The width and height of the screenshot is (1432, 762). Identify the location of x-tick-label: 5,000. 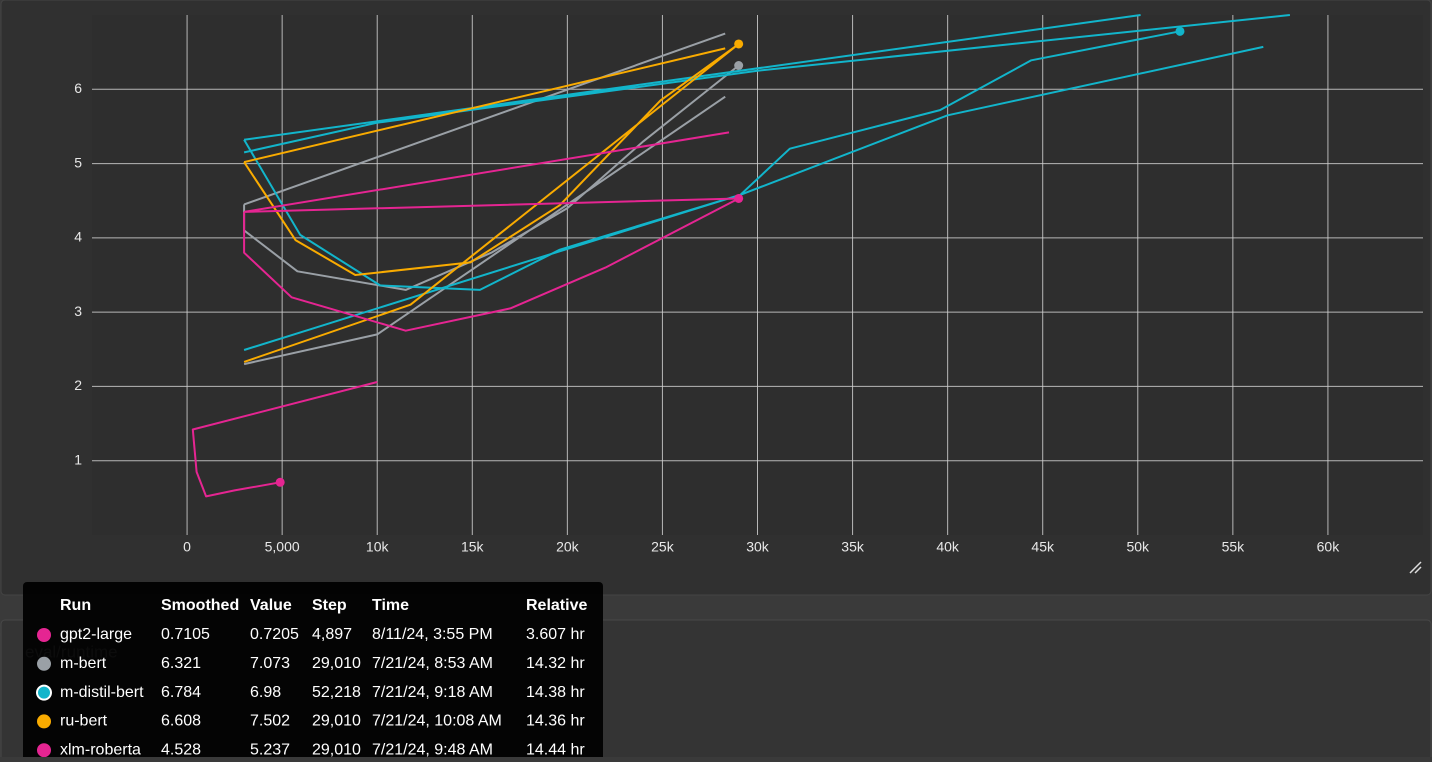
(282, 547).